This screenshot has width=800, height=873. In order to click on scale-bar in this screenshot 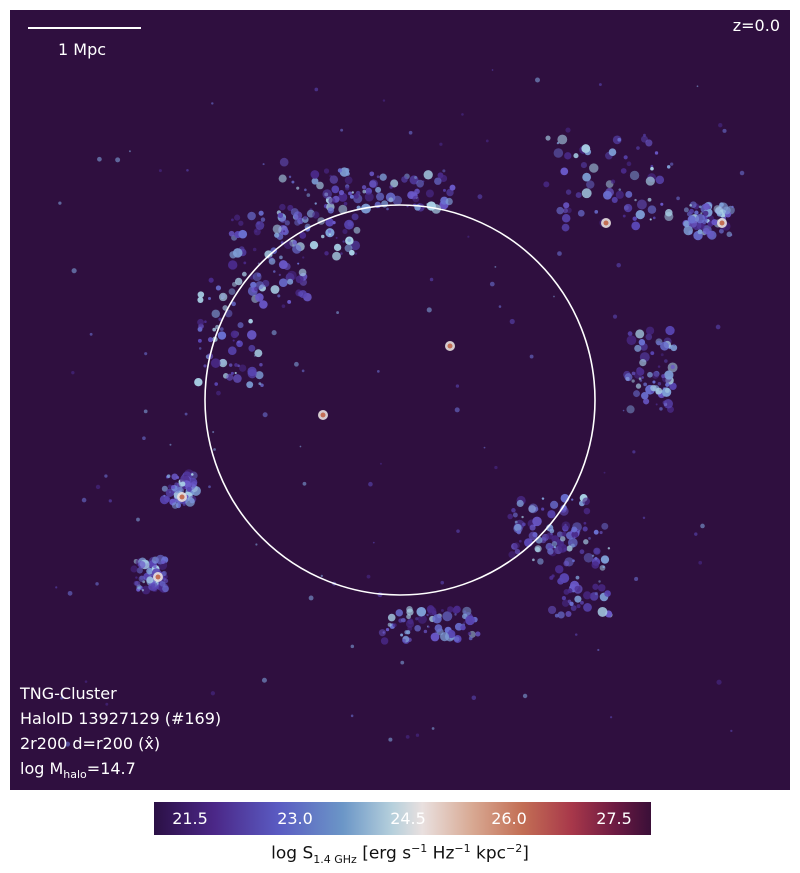, I will do `click(84, 28)`.